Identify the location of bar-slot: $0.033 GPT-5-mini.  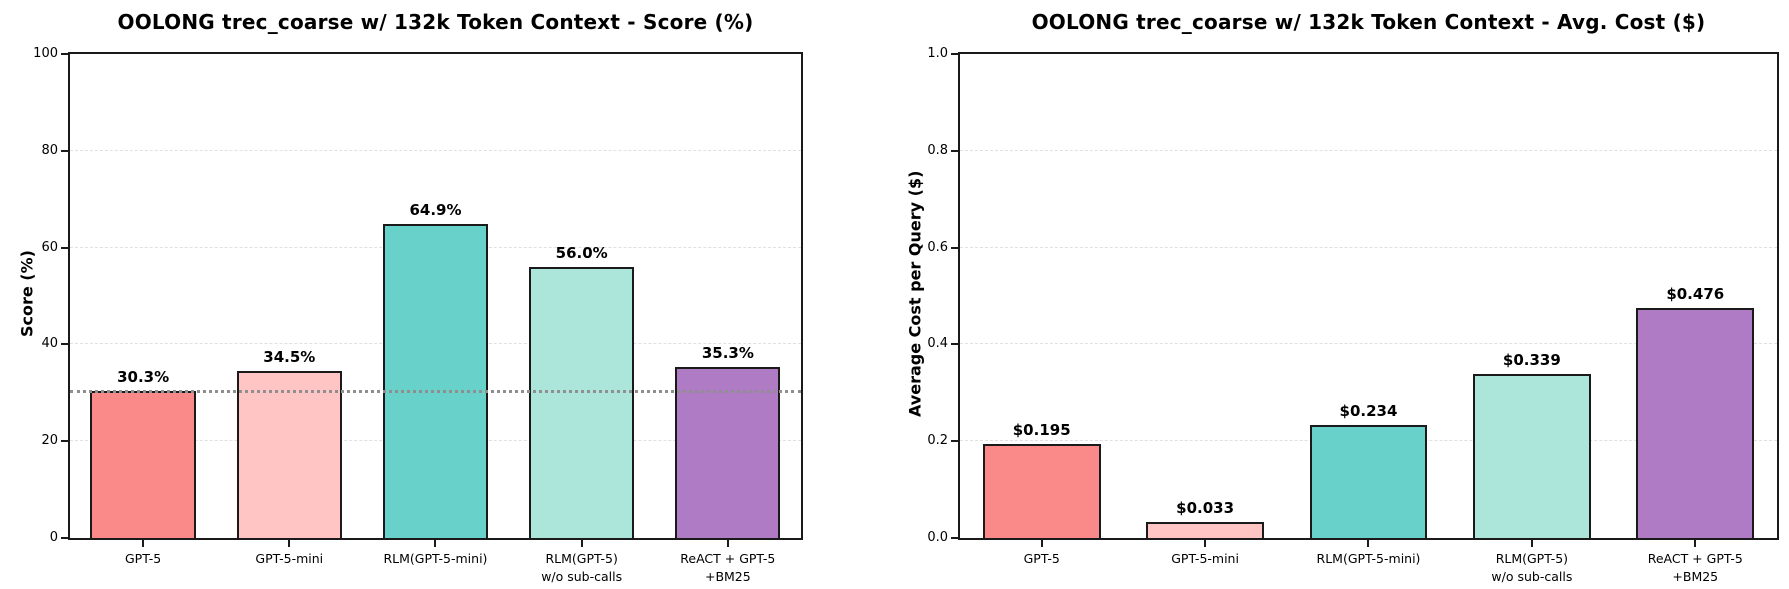
(1204, 310).